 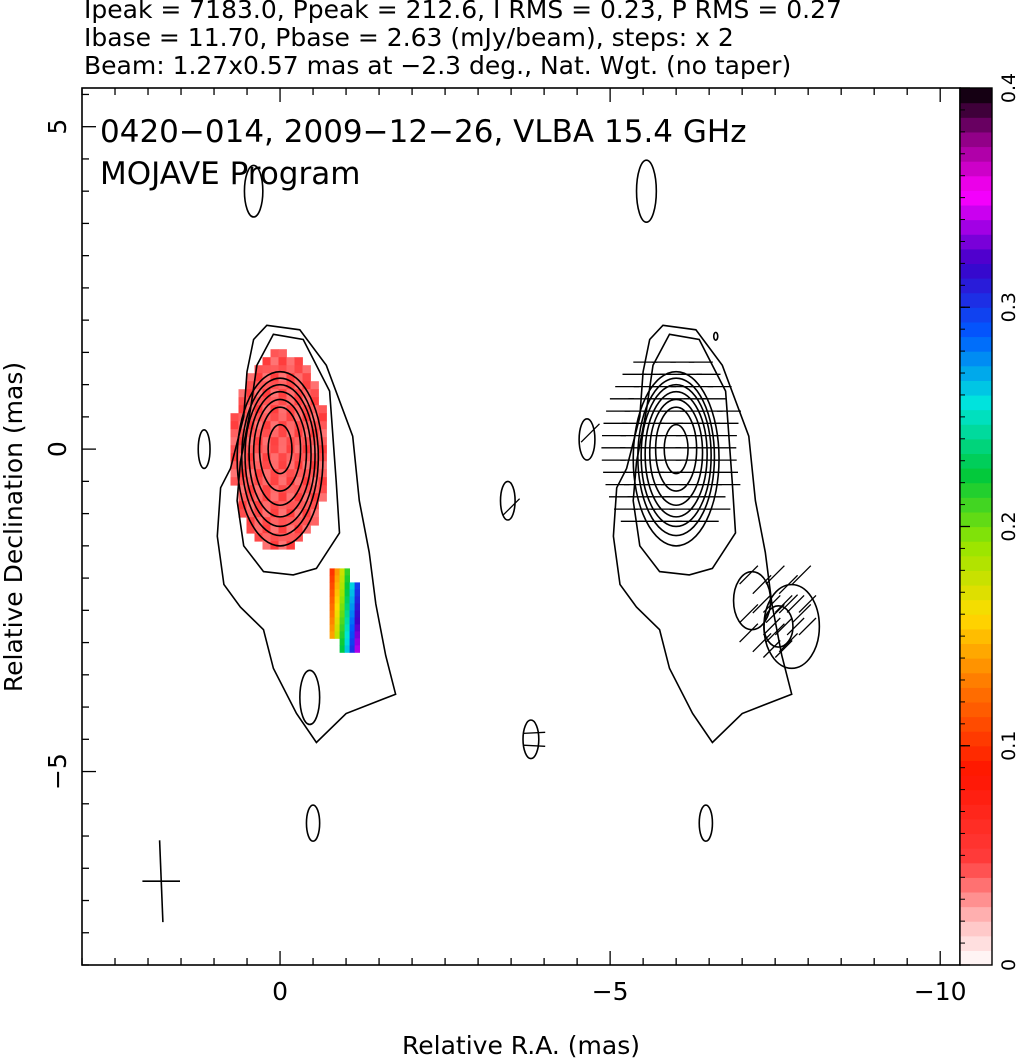 I want to click on contour-second, so click(x=684, y=454).